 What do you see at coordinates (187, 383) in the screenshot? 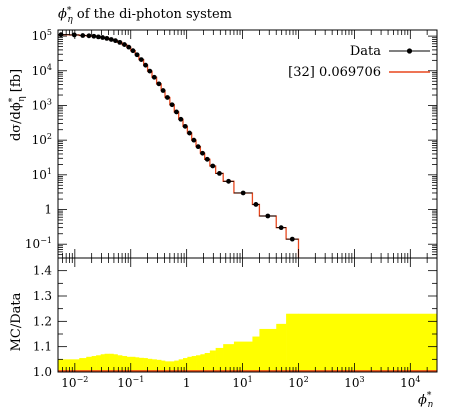
I see `x-tick-label: 1` at bounding box center [187, 383].